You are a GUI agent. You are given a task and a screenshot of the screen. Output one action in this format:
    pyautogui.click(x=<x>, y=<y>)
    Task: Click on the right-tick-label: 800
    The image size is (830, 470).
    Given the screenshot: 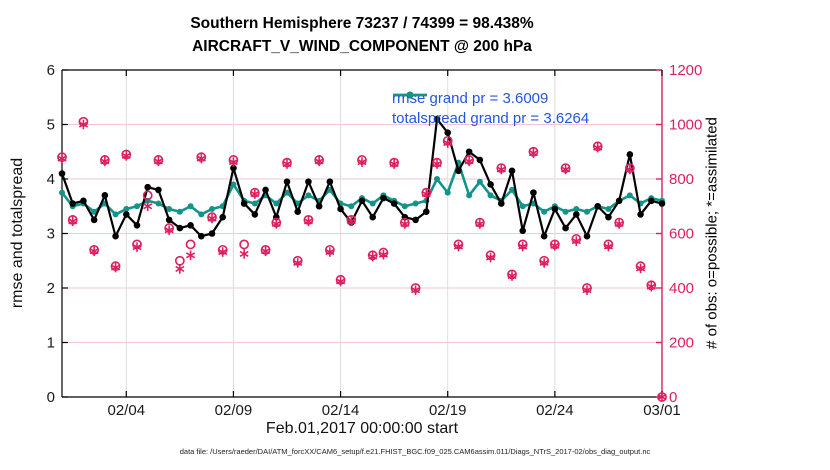 What is the action you would take?
    pyautogui.click(x=681, y=179)
    